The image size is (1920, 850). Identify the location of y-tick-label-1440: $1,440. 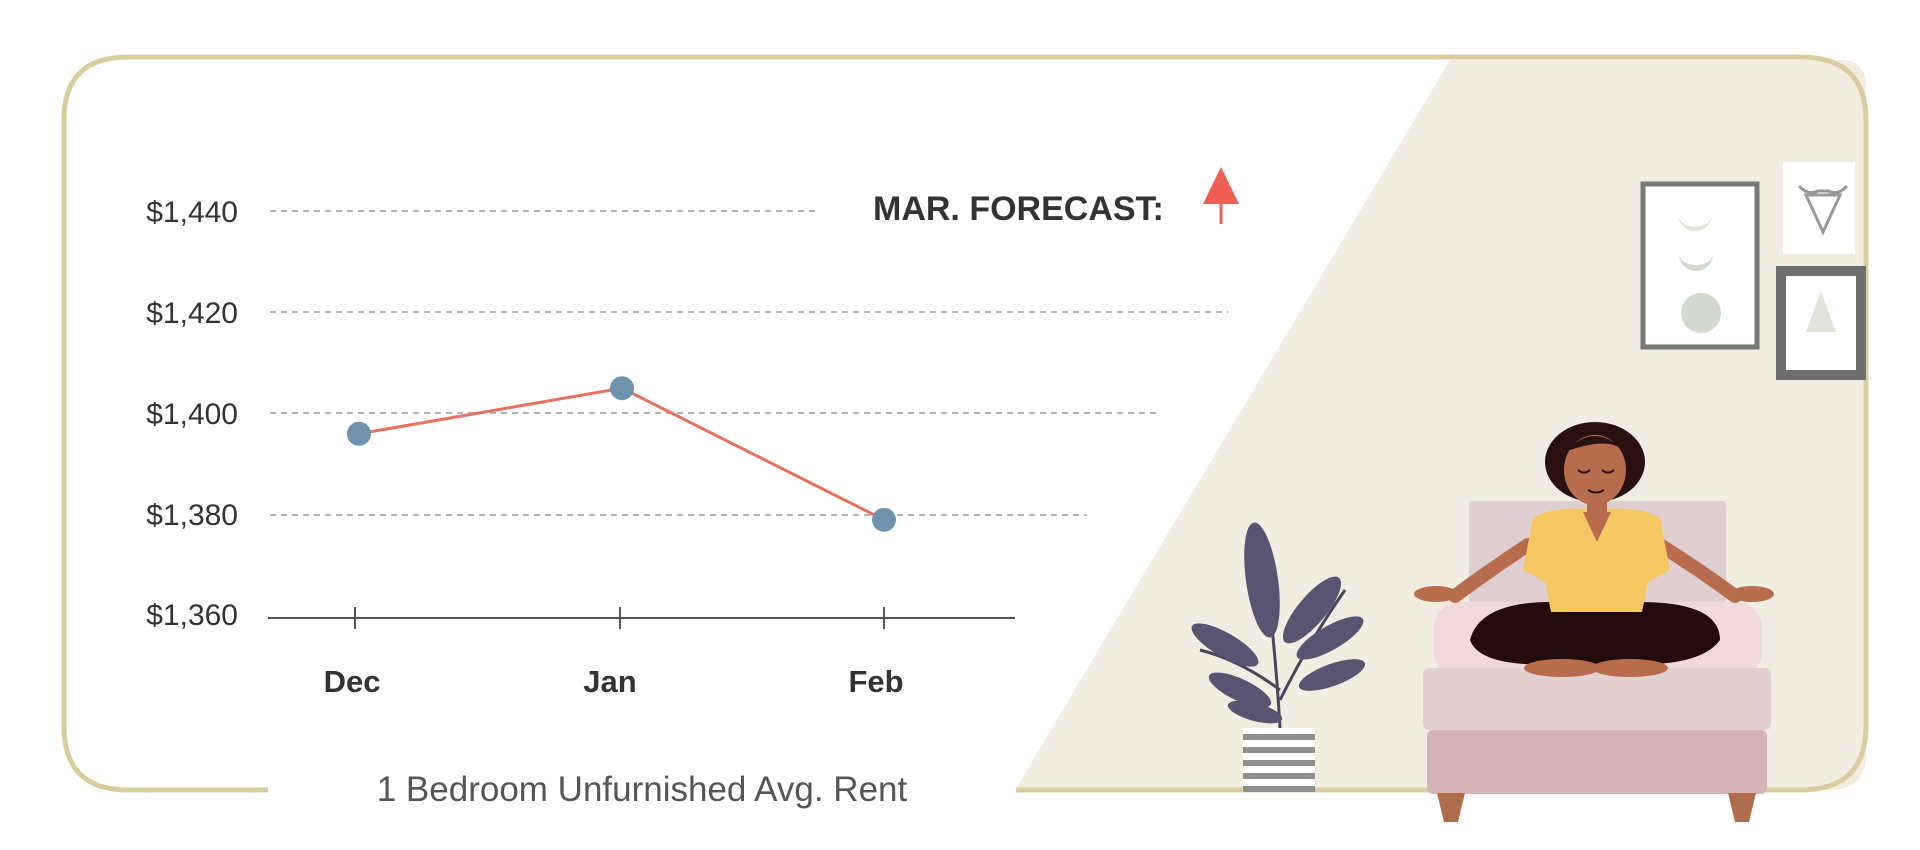
(192, 212).